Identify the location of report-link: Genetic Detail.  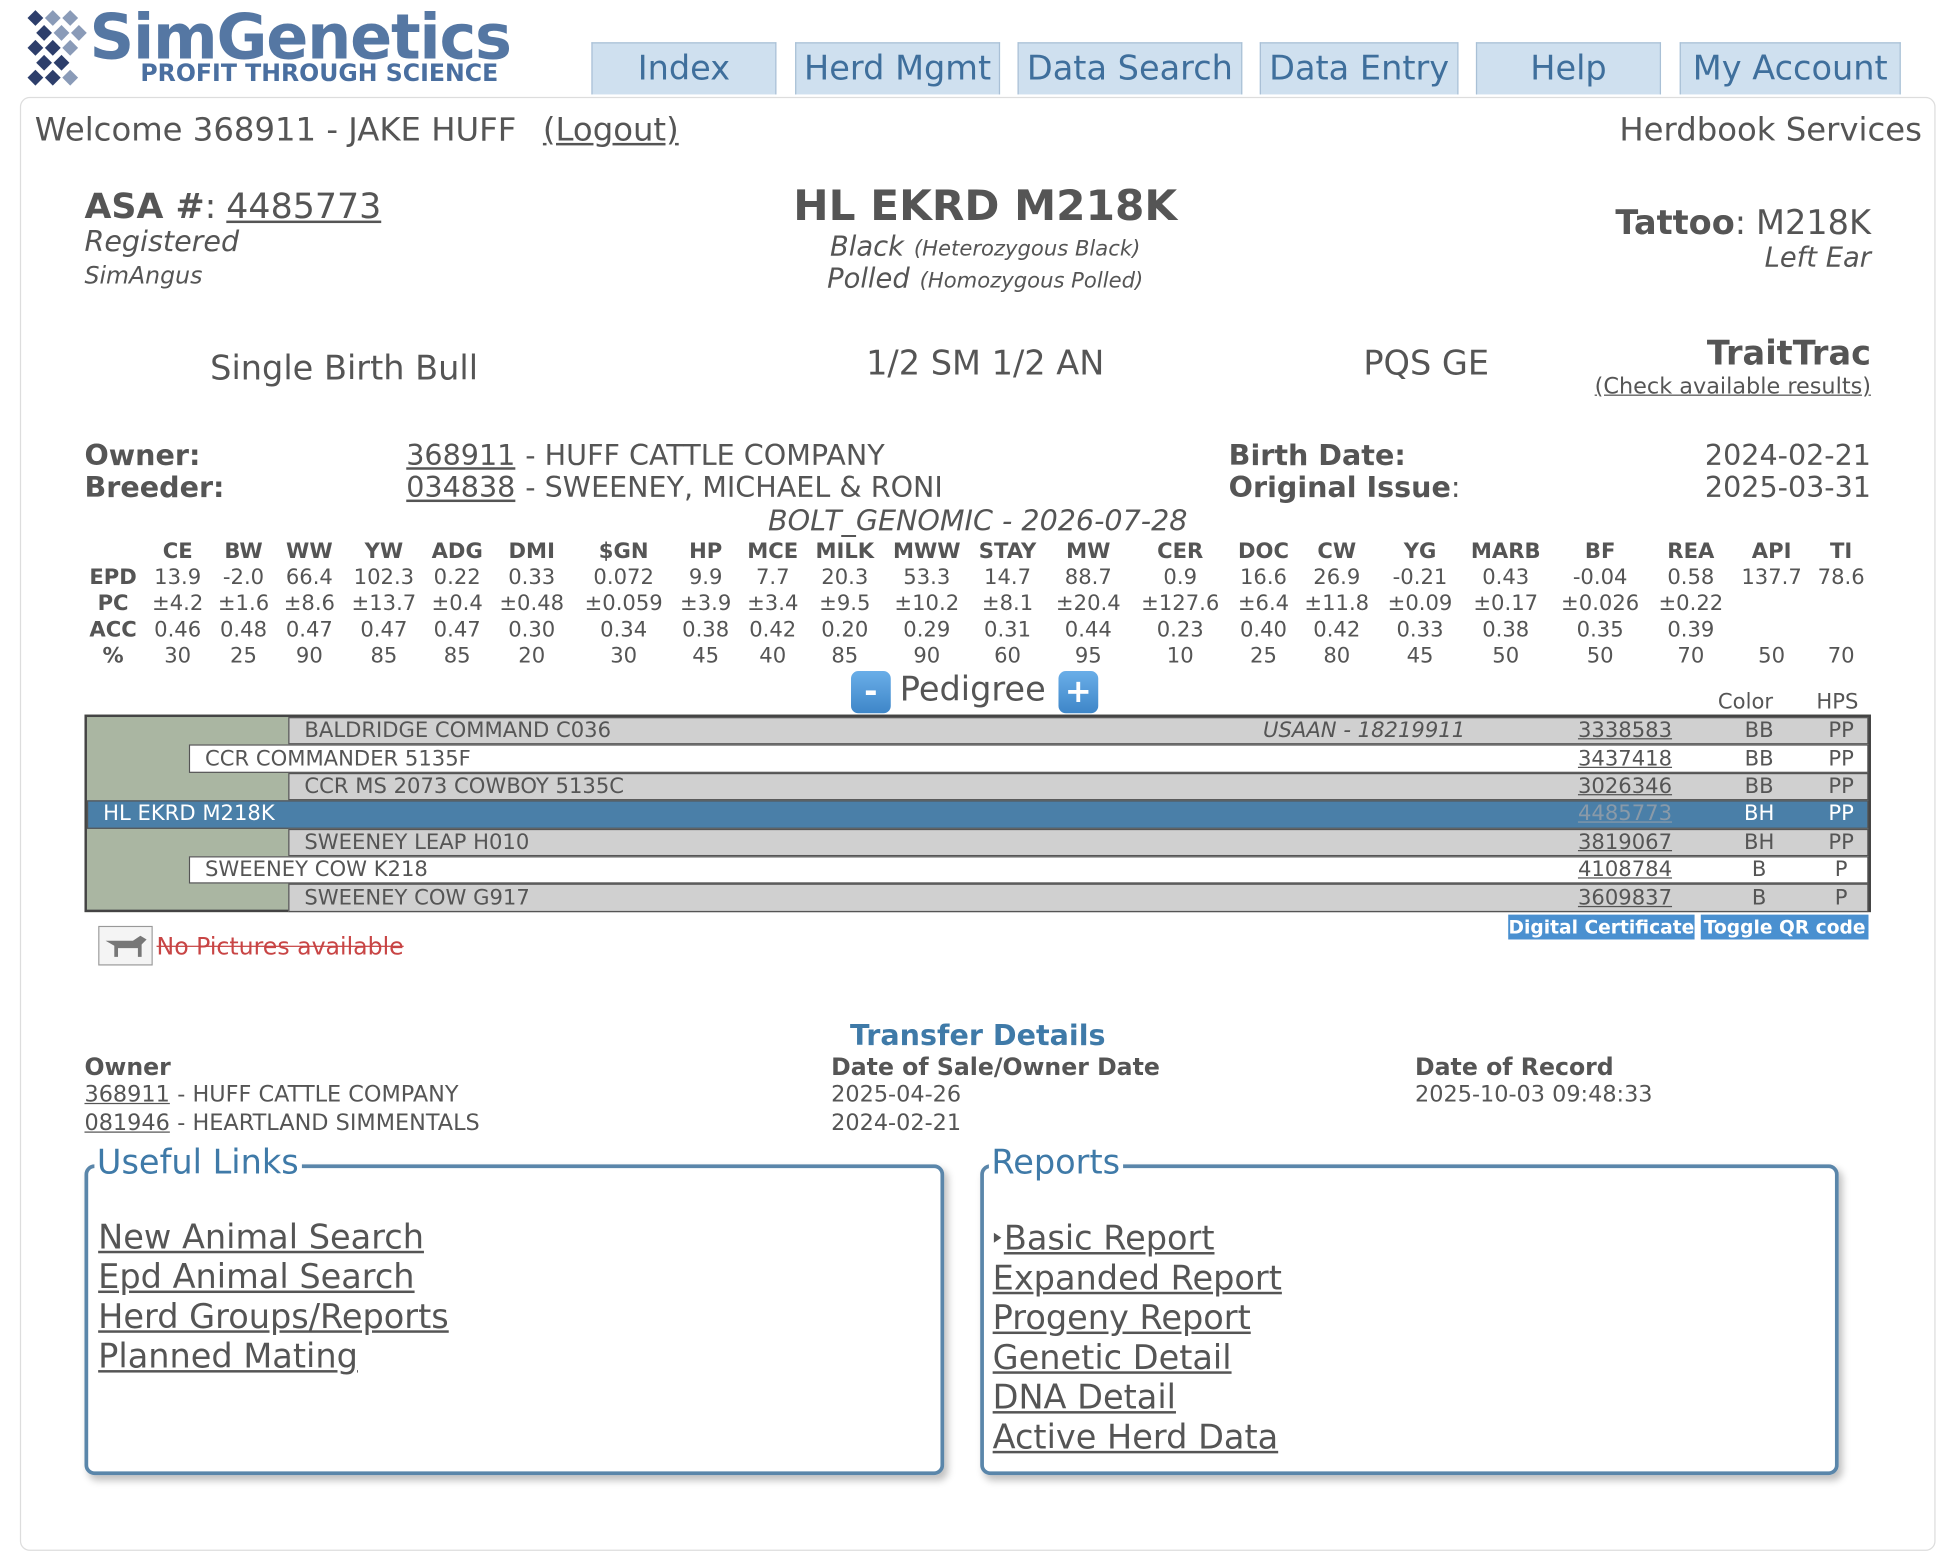
(1112, 1358).